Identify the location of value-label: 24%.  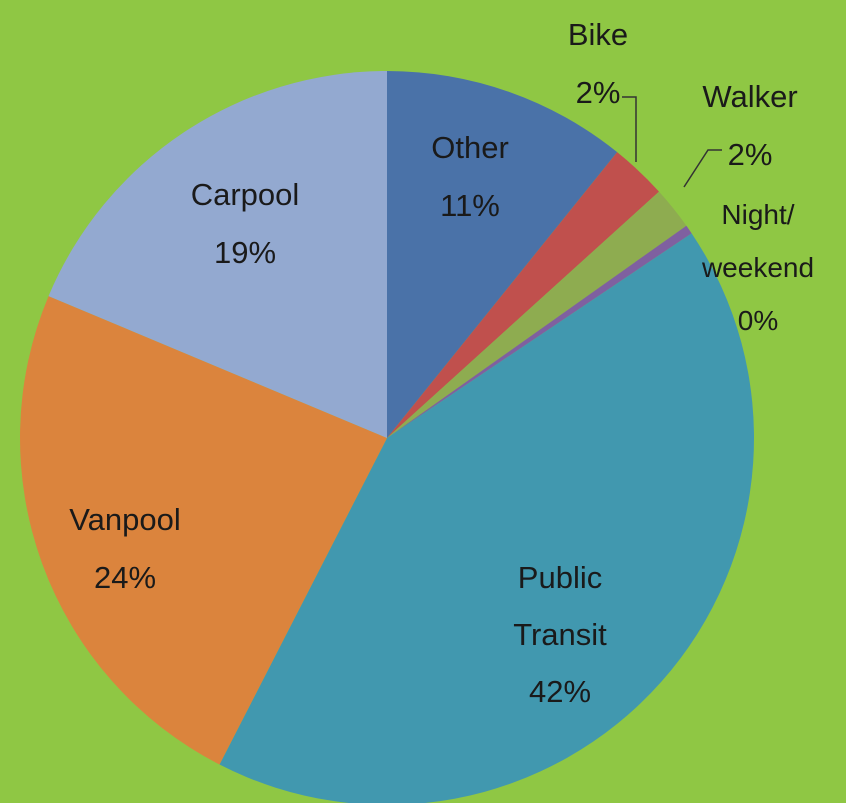
(125, 577).